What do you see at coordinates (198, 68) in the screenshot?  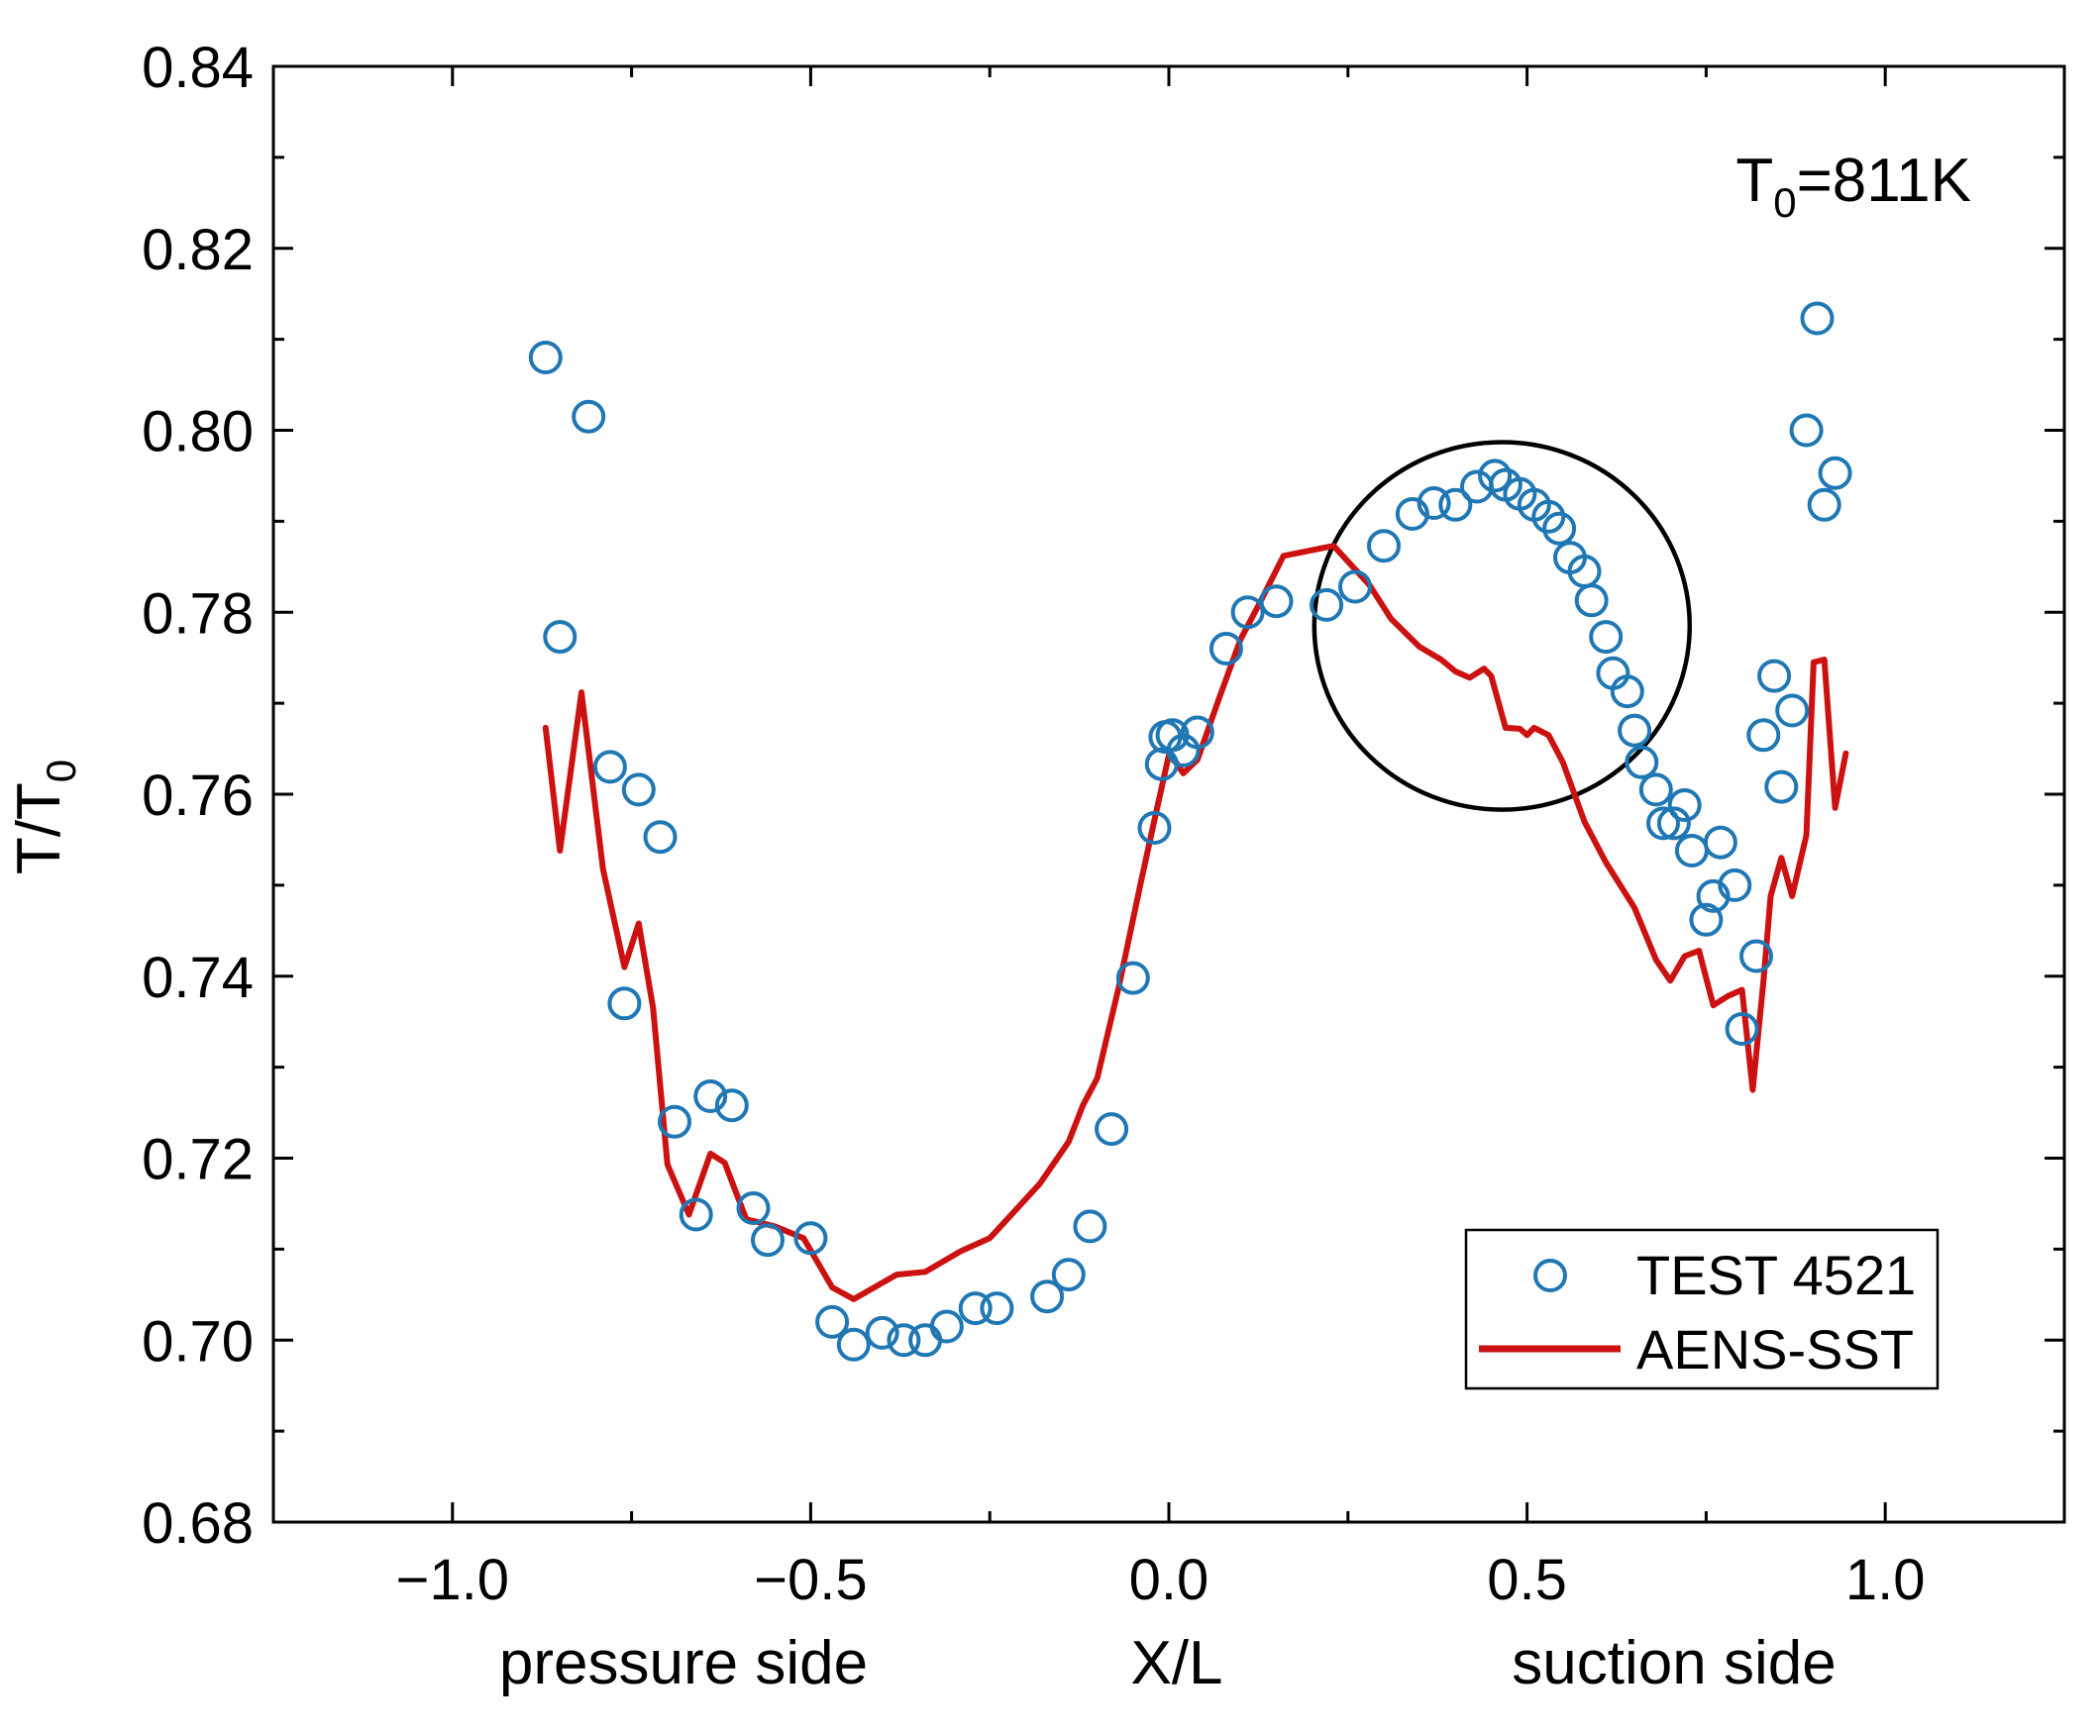 I see `y-tick-label: 0.84` at bounding box center [198, 68].